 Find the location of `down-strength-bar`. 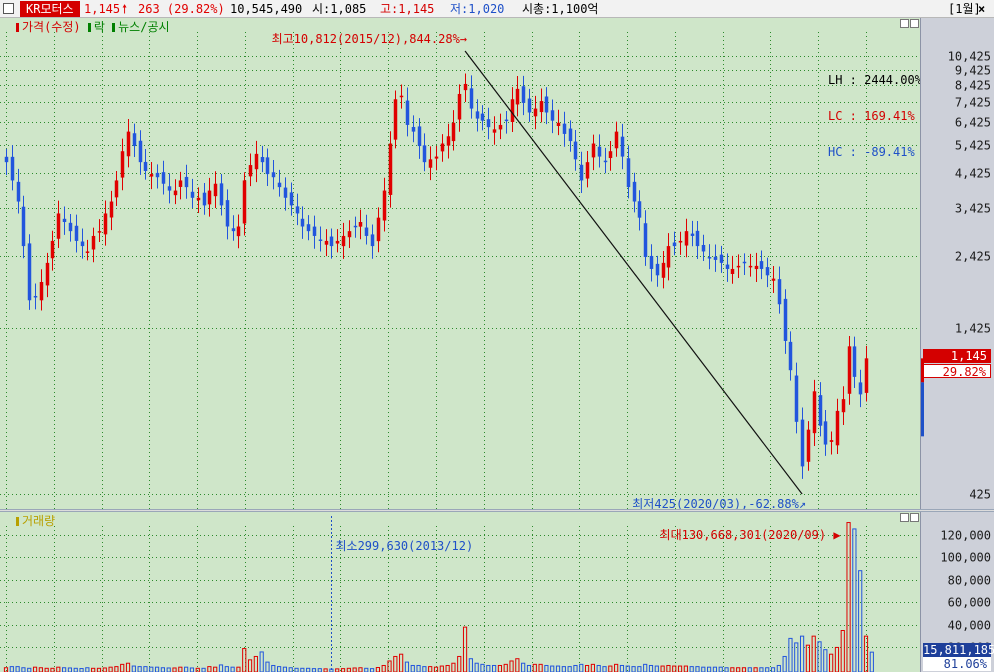

down-strength-bar is located at coordinates (922, 409).